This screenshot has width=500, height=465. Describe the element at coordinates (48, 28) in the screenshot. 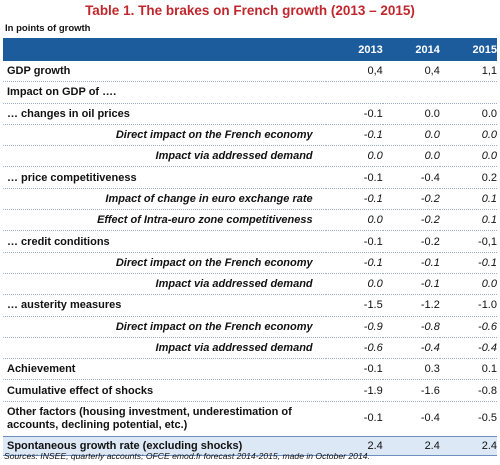

I see `table-subtitle: In points of growth` at that location.